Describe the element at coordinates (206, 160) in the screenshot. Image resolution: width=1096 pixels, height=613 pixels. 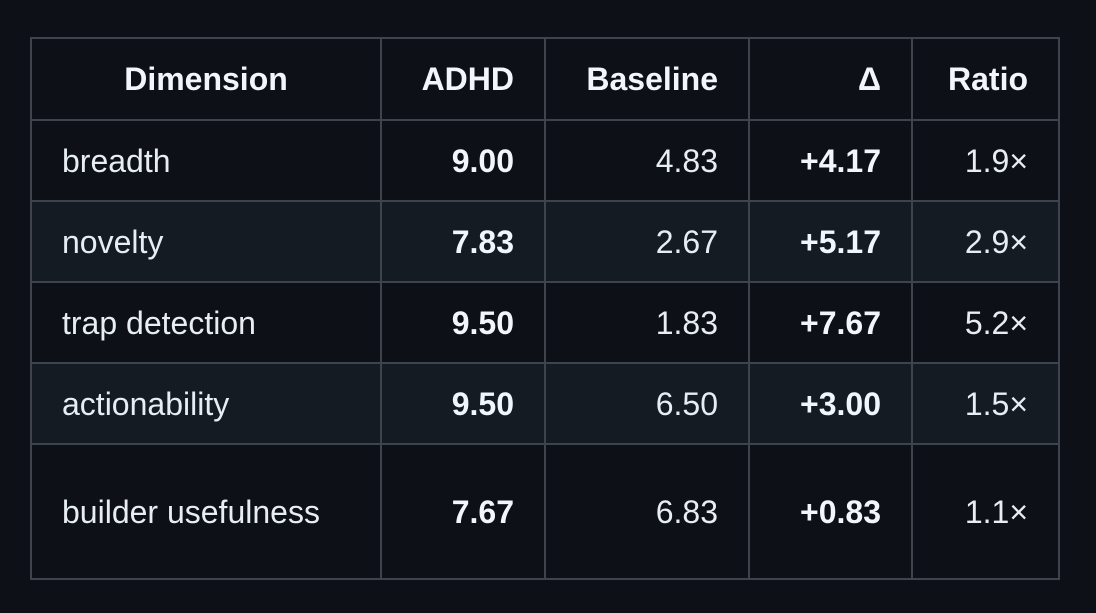
I see `cell-dimension: breadth` at that location.